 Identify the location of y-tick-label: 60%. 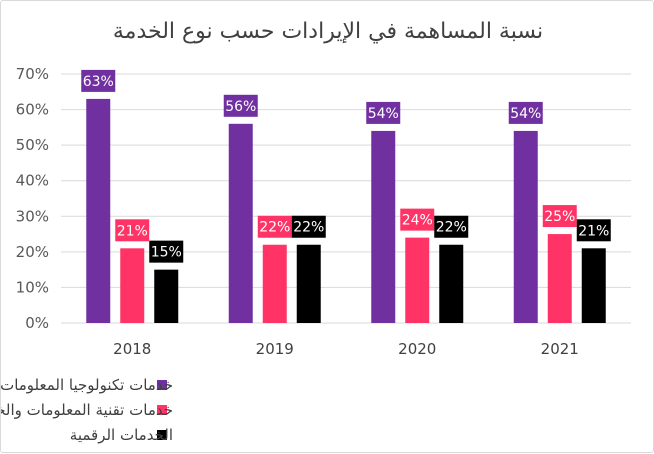
(32, 110).